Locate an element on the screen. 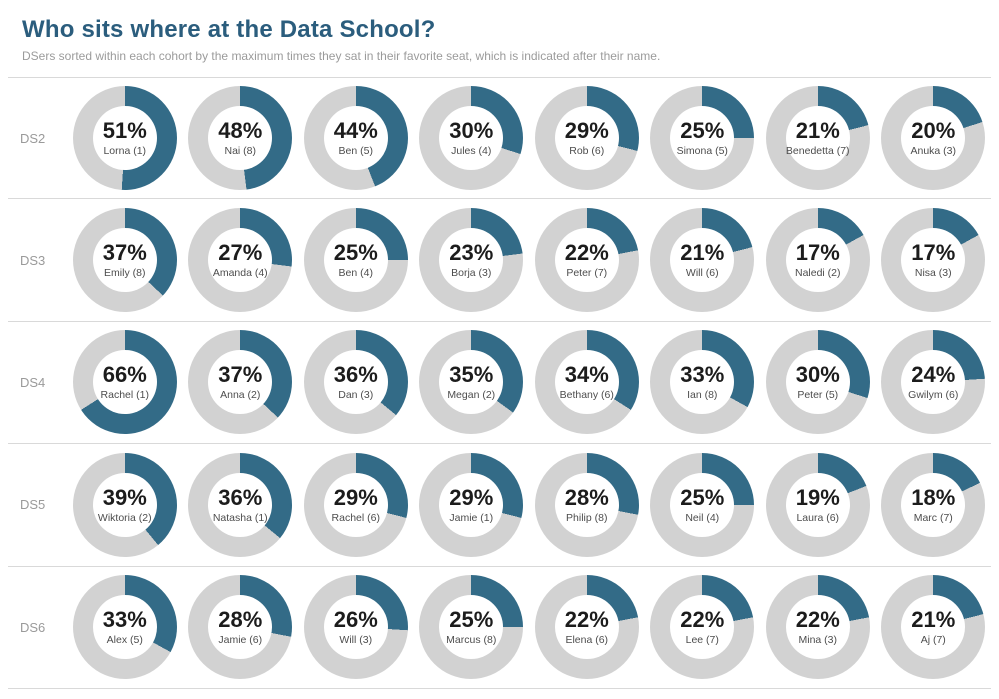  name-label: Lorna (1) is located at coordinates (125, 151).